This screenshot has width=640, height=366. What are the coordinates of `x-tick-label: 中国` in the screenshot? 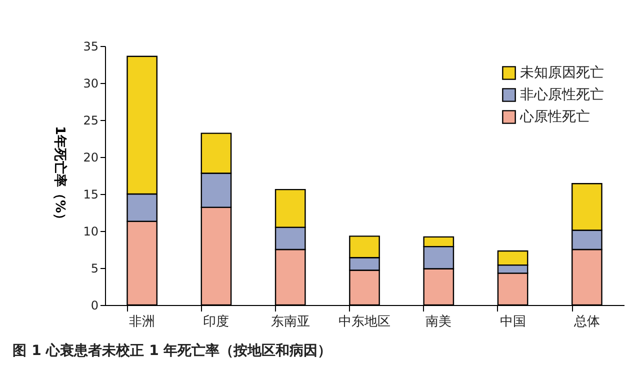 It's located at (513, 322).